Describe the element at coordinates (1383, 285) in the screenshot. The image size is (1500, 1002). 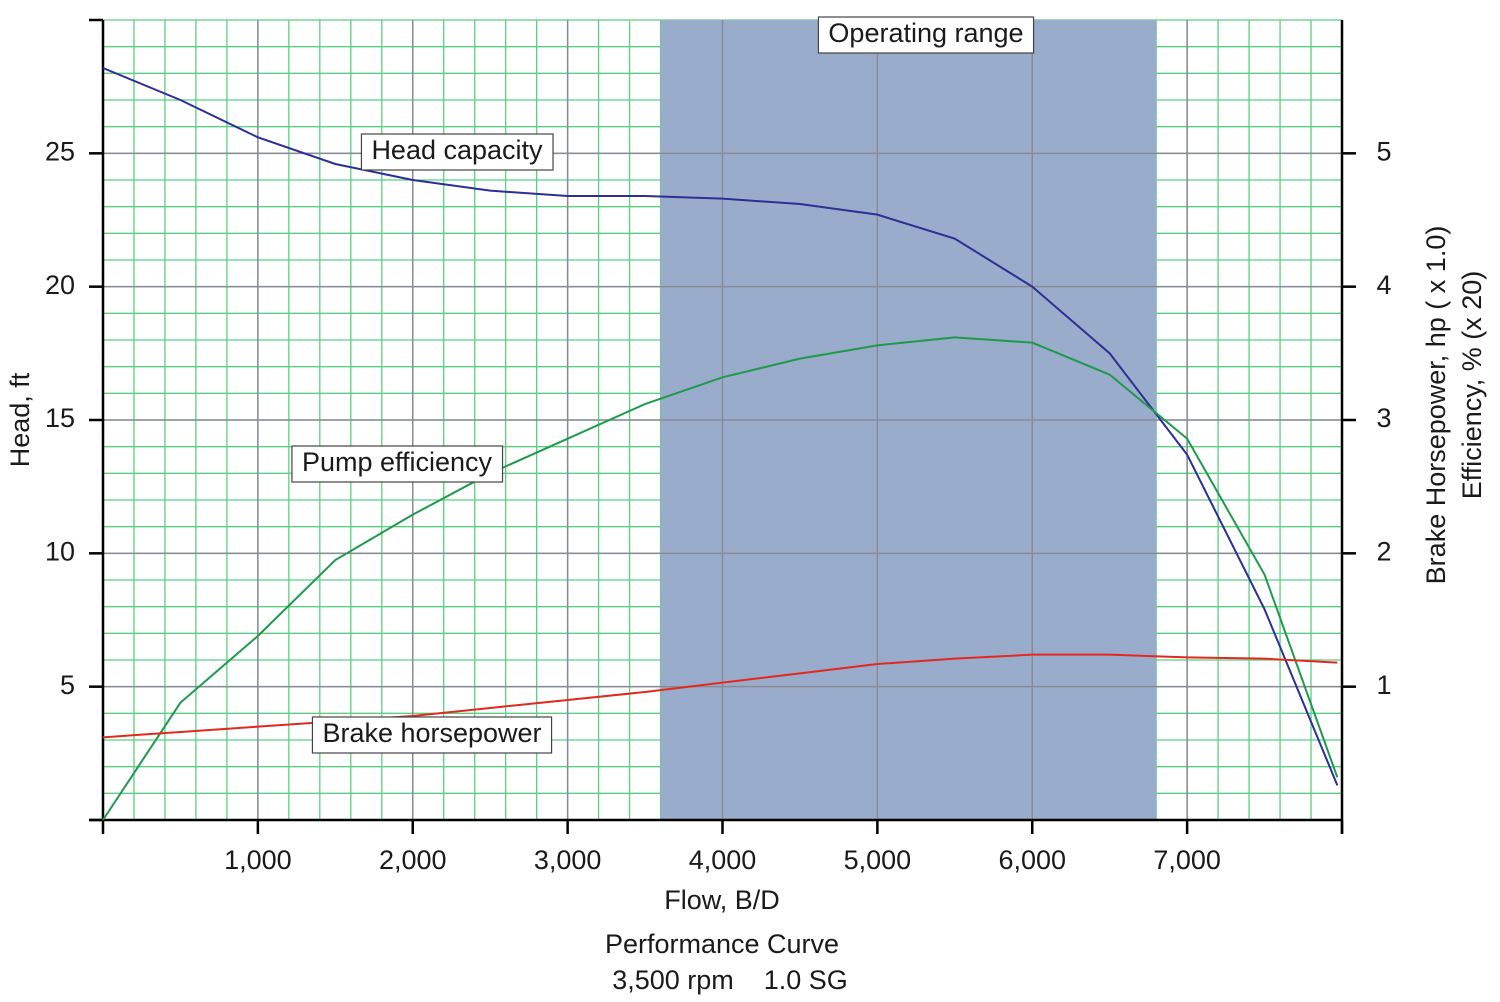
I see `y2-tick-label: 4` at that location.